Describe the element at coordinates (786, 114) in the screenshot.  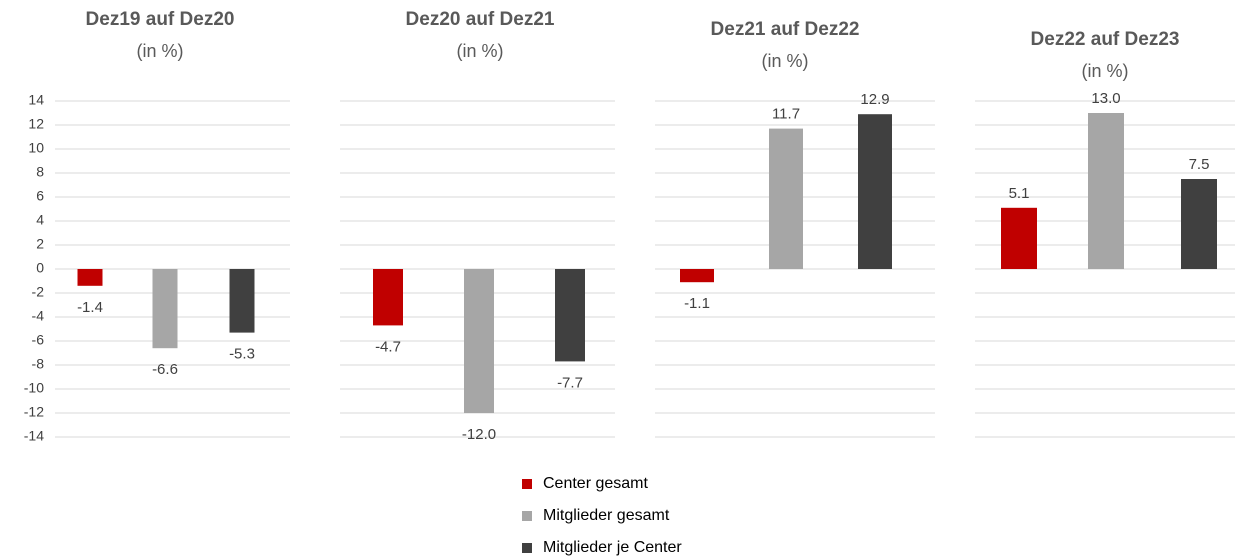
I see `value-label: 11.7` at that location.